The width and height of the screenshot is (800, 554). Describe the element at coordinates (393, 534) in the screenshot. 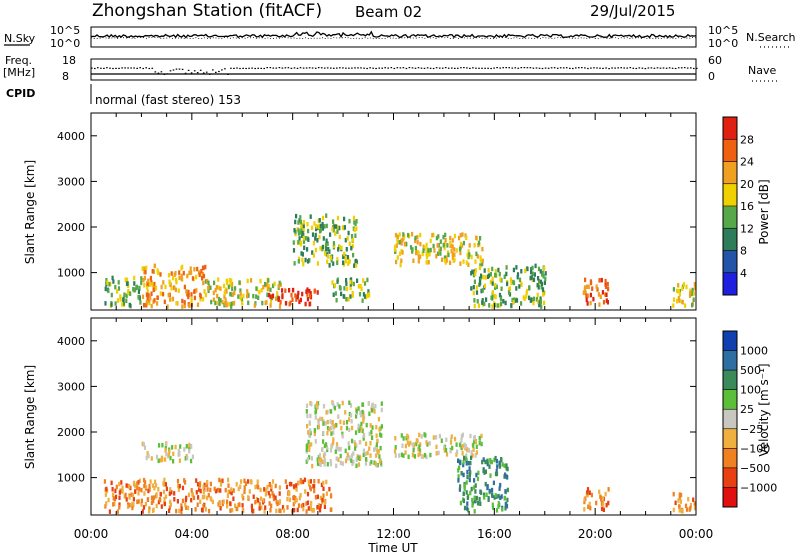

I see `x-tick-label: 12:00` at that location.